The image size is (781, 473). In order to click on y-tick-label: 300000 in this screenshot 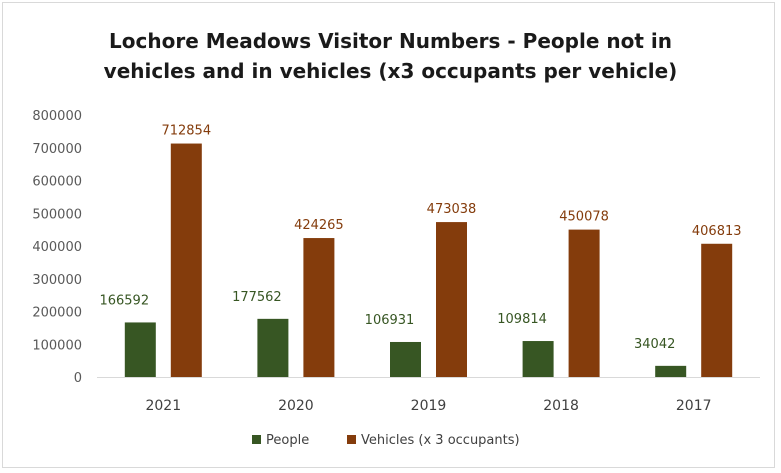, I will do `click(57, 280)`.